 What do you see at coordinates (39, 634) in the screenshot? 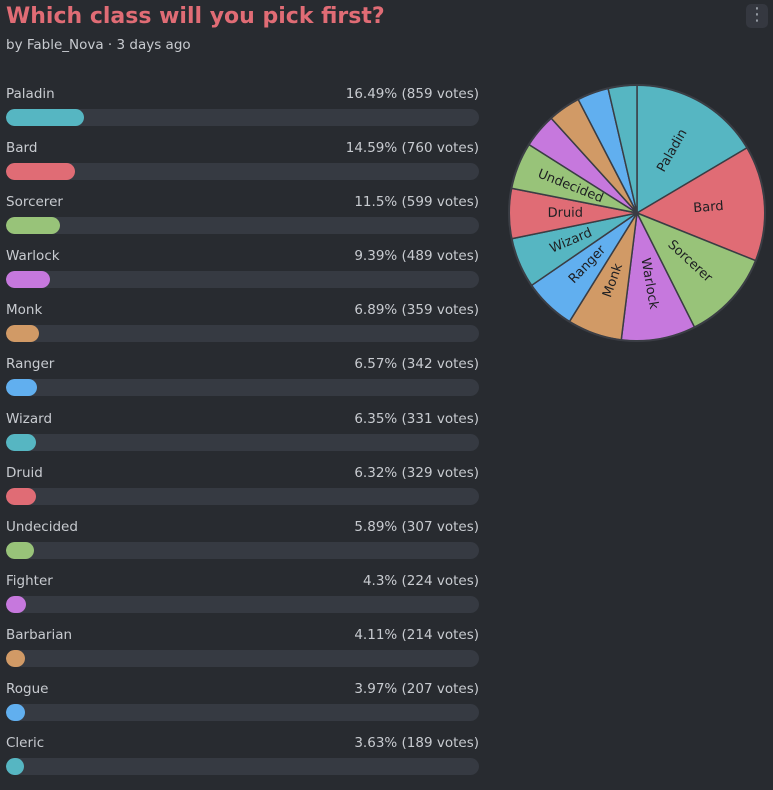
I see `option-label: Barbarian` at bounding box center [39, 634].